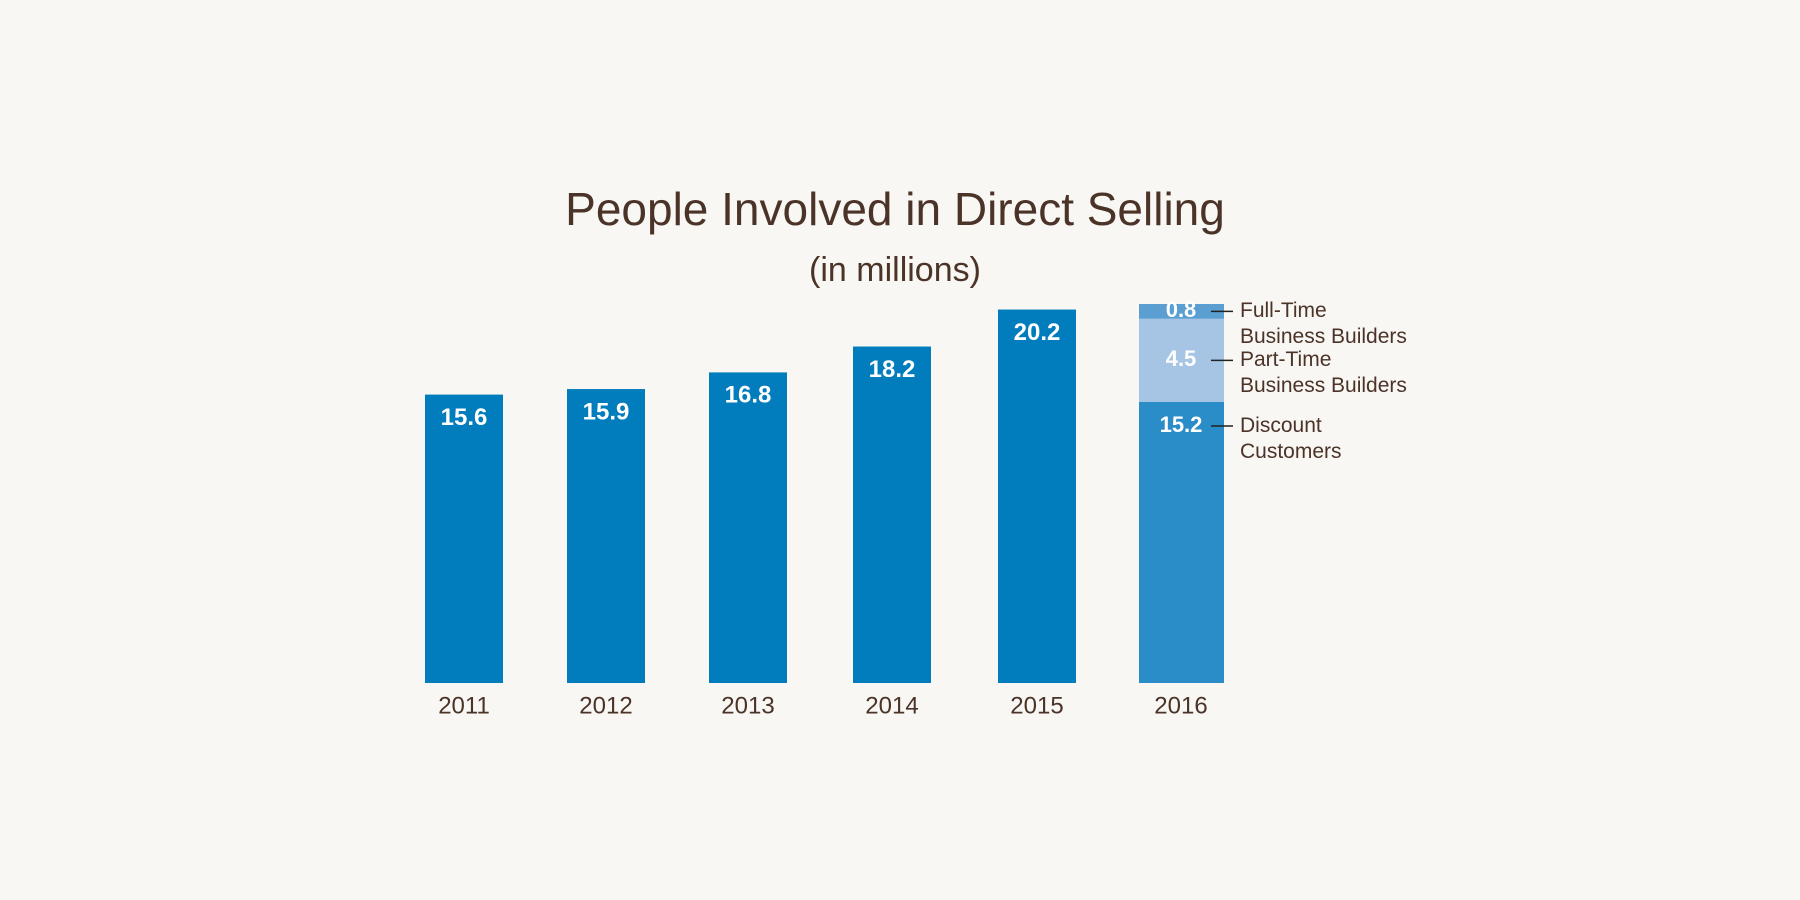  What do you see at coordinates (895, 209) in the screenshot?
I see `chart-title: People Involved in Direct Selling` at bounding box center [895, 209].